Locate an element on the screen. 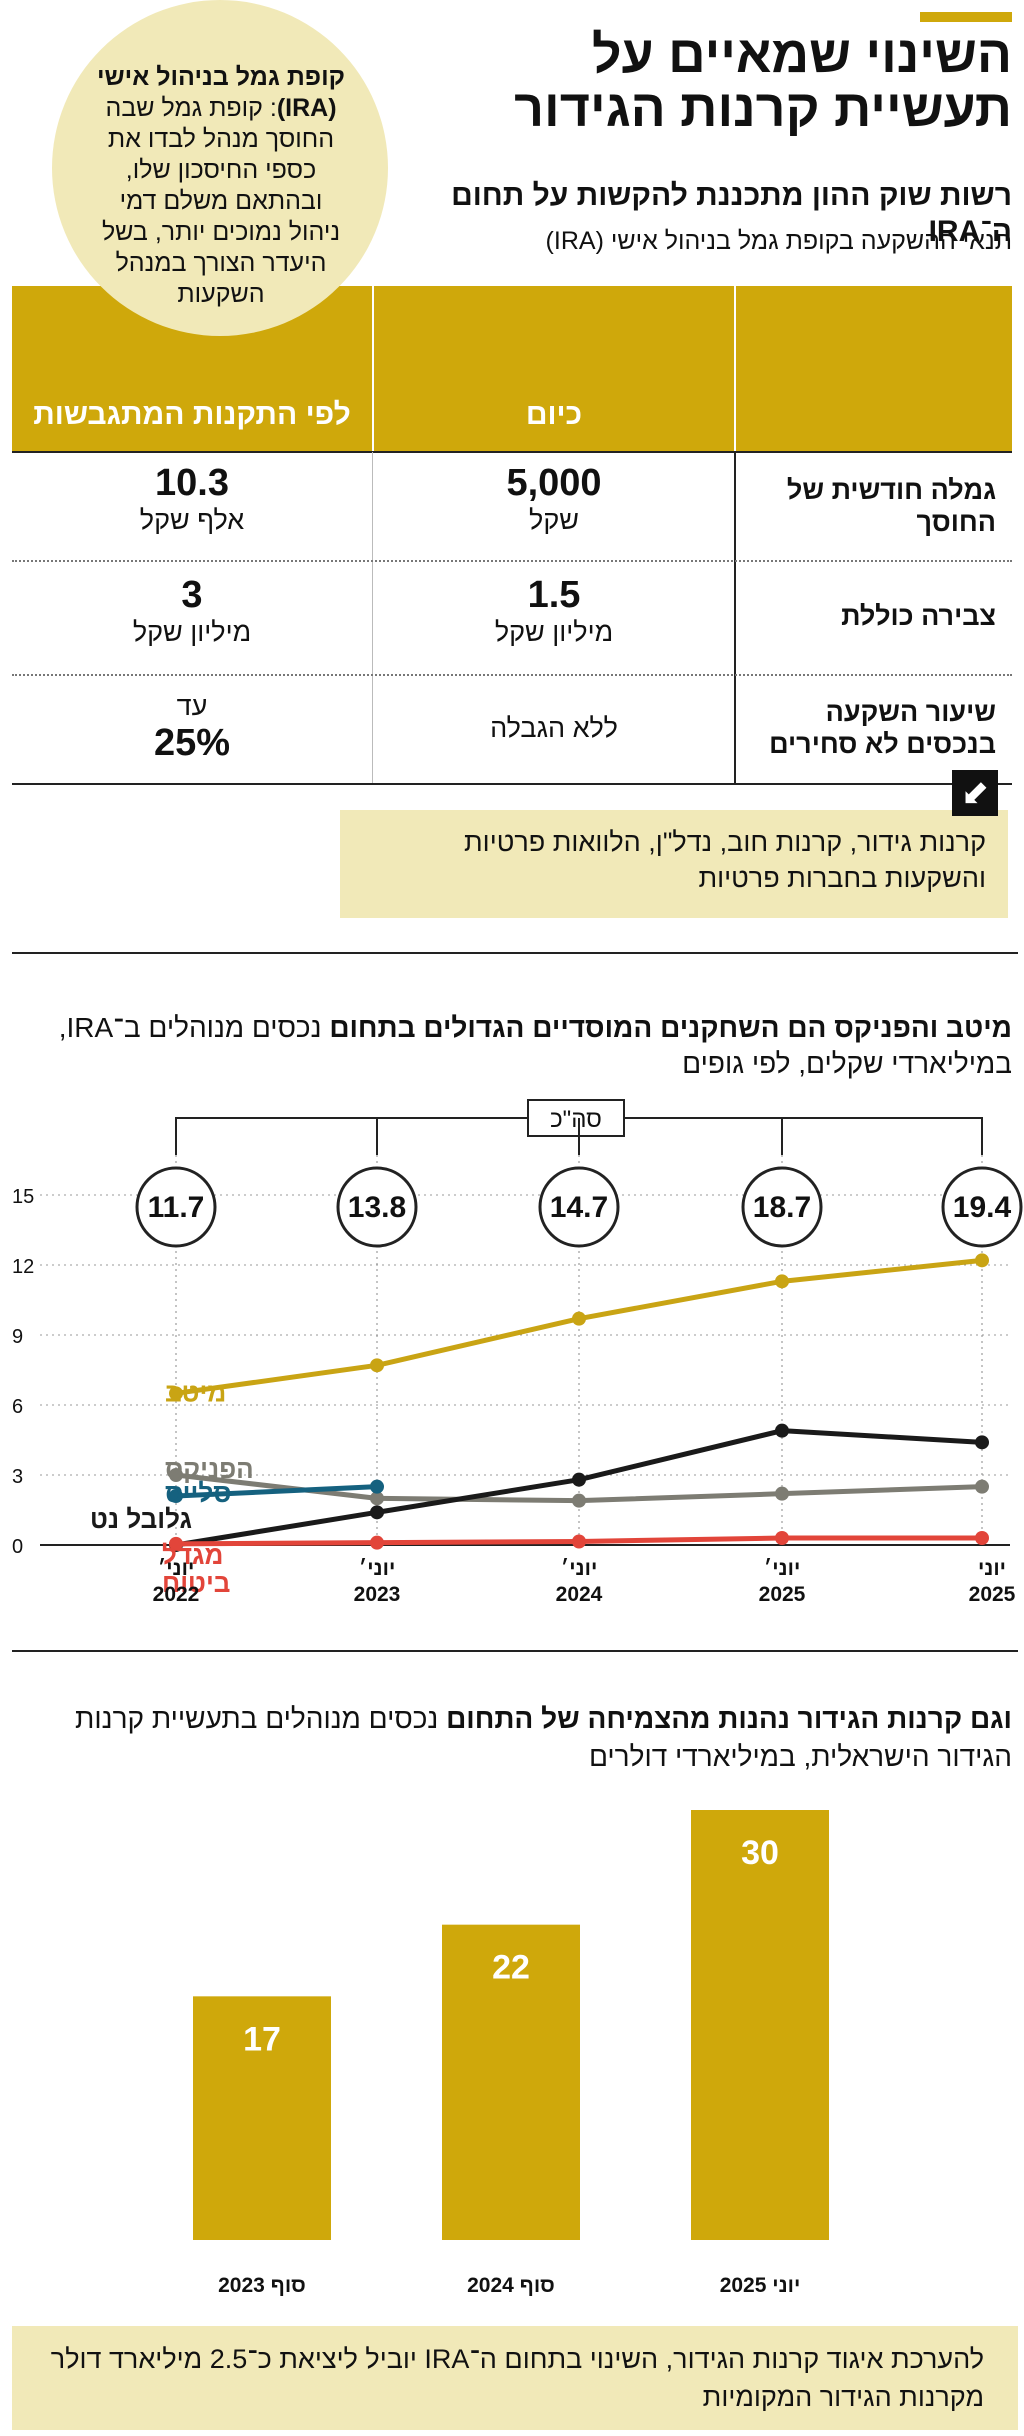  series-label: הפניקס is located at coordinates (209, 1469).